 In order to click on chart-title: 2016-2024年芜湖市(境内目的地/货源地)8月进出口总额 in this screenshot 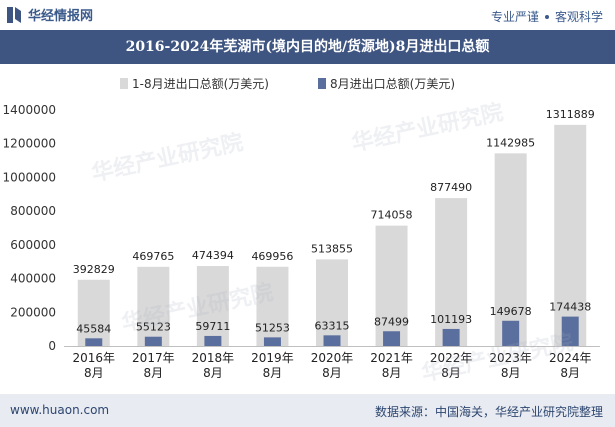, I will do `click(307, 47)`.